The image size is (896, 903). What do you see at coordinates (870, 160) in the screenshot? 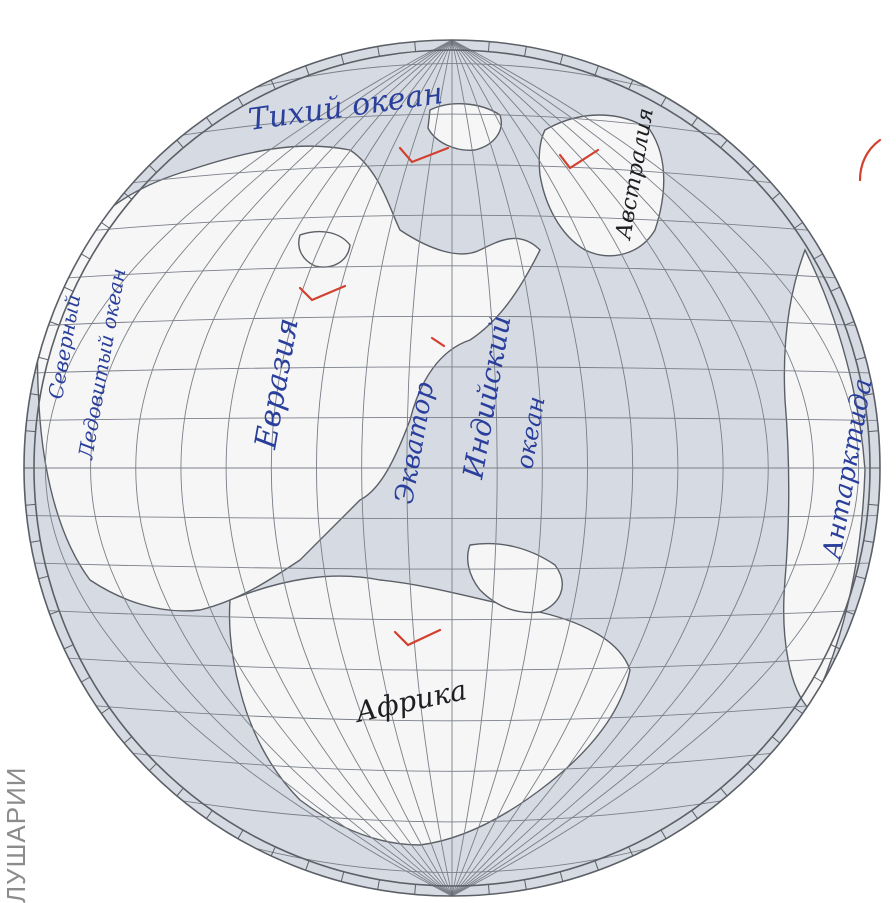
I see `red-margin-mark` at bounding box center [870, 160].